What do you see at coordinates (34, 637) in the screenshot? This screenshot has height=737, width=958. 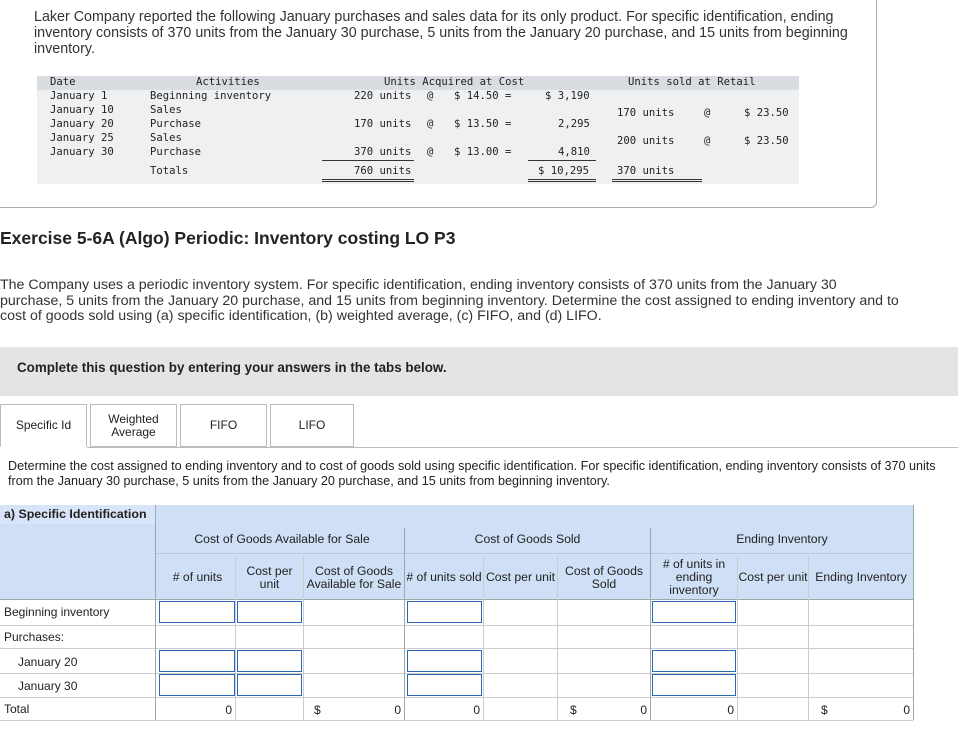 I see `row-purchases: Purchases:` at bounding box center [34, 637].